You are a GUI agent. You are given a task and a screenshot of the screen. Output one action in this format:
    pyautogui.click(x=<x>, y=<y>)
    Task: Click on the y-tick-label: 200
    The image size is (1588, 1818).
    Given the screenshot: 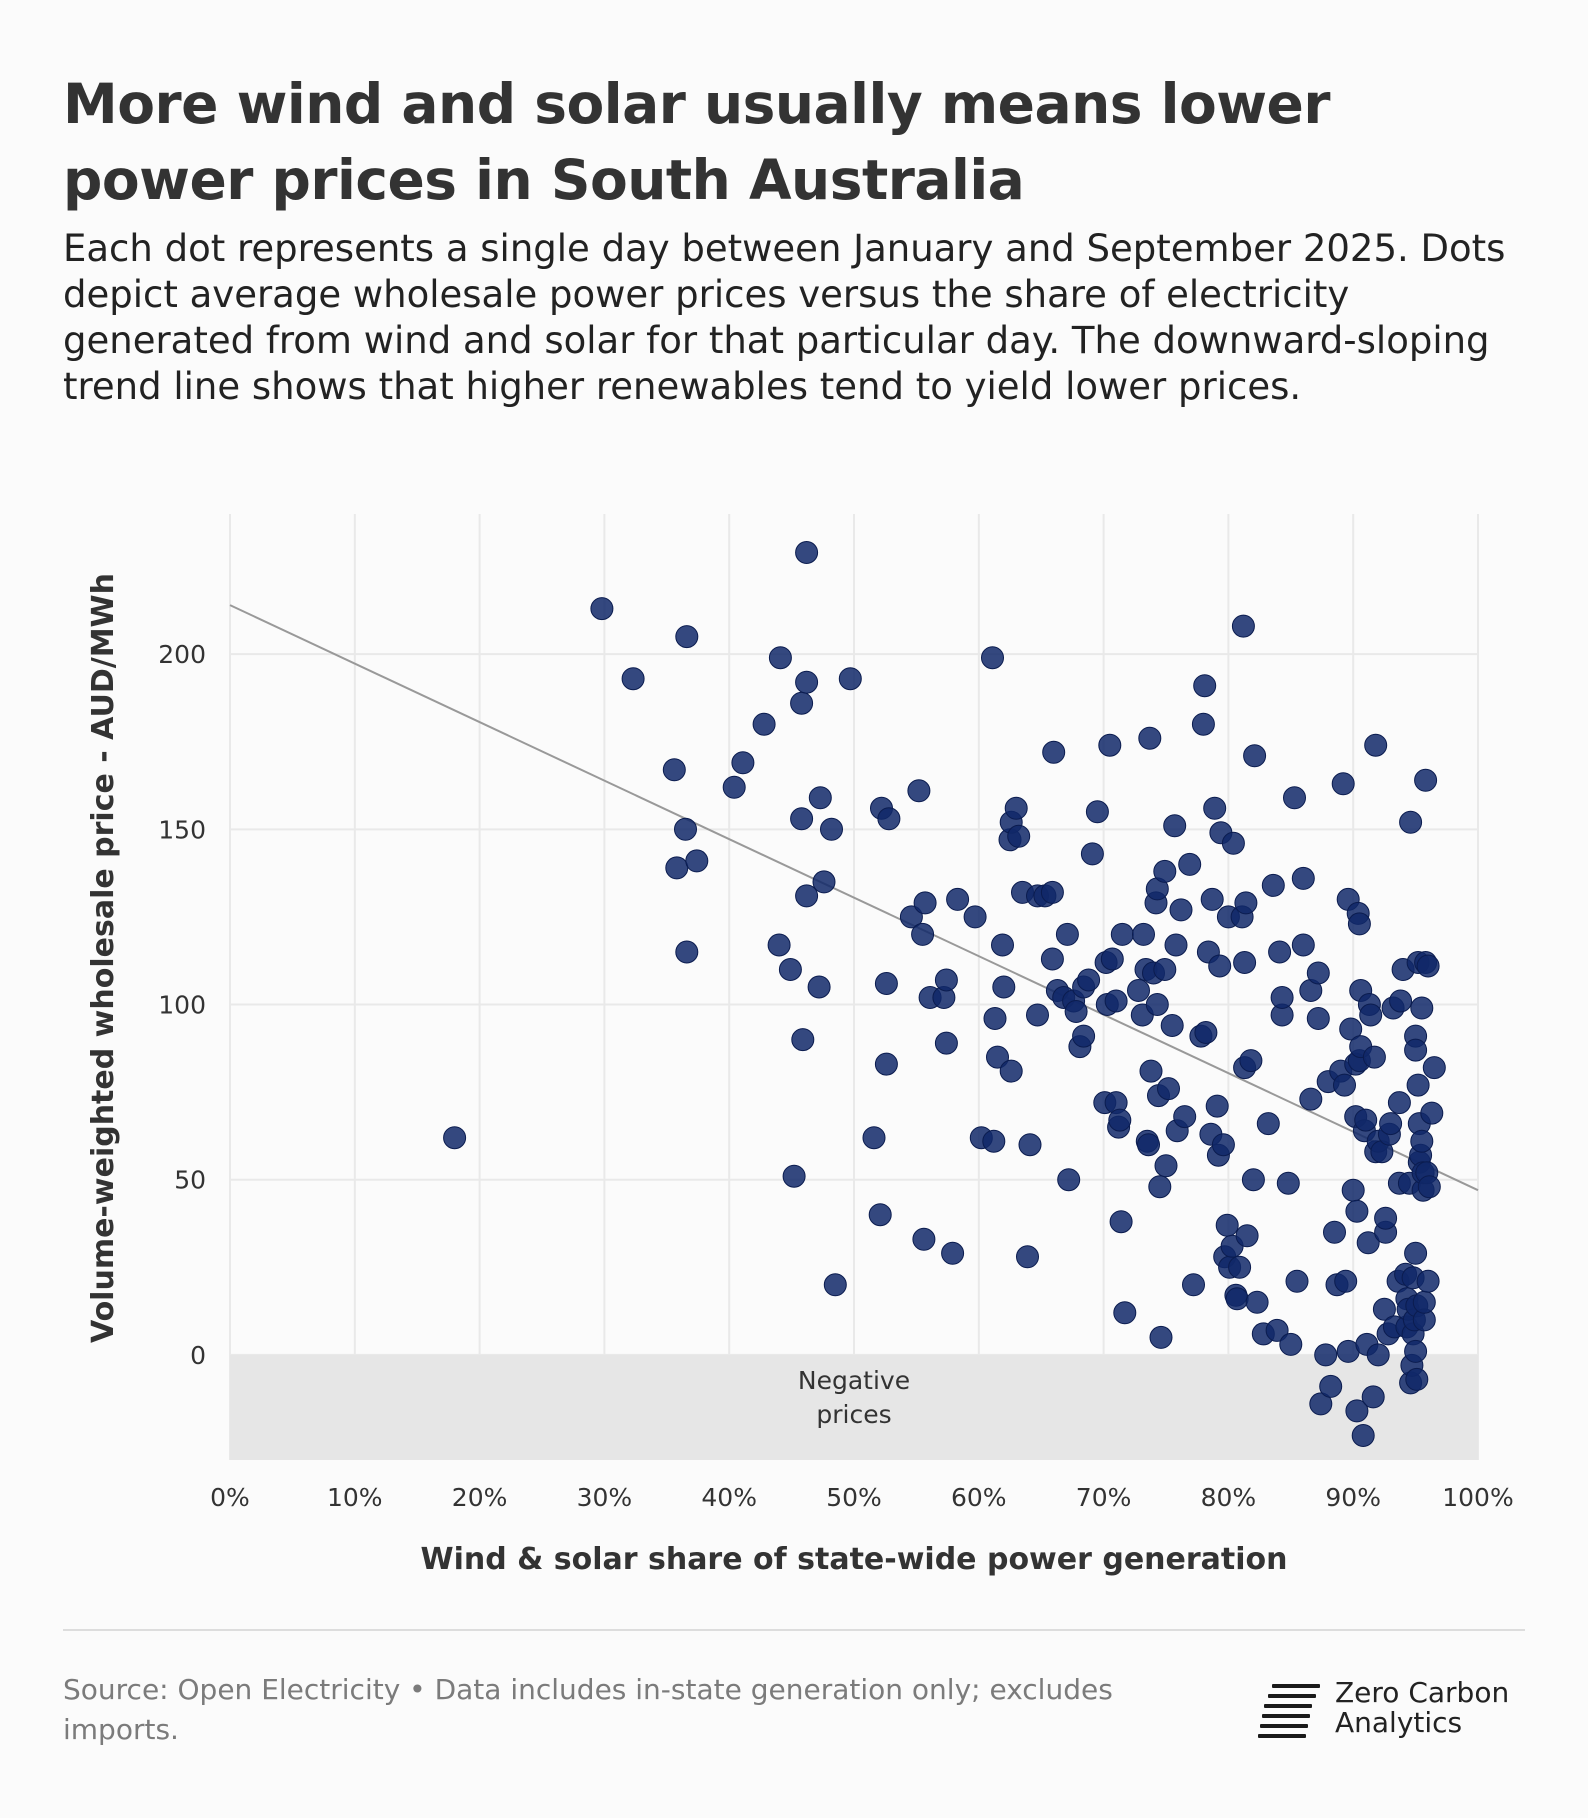 What is the action you would take?
    pyautogui.click(x=182, y=654)
    